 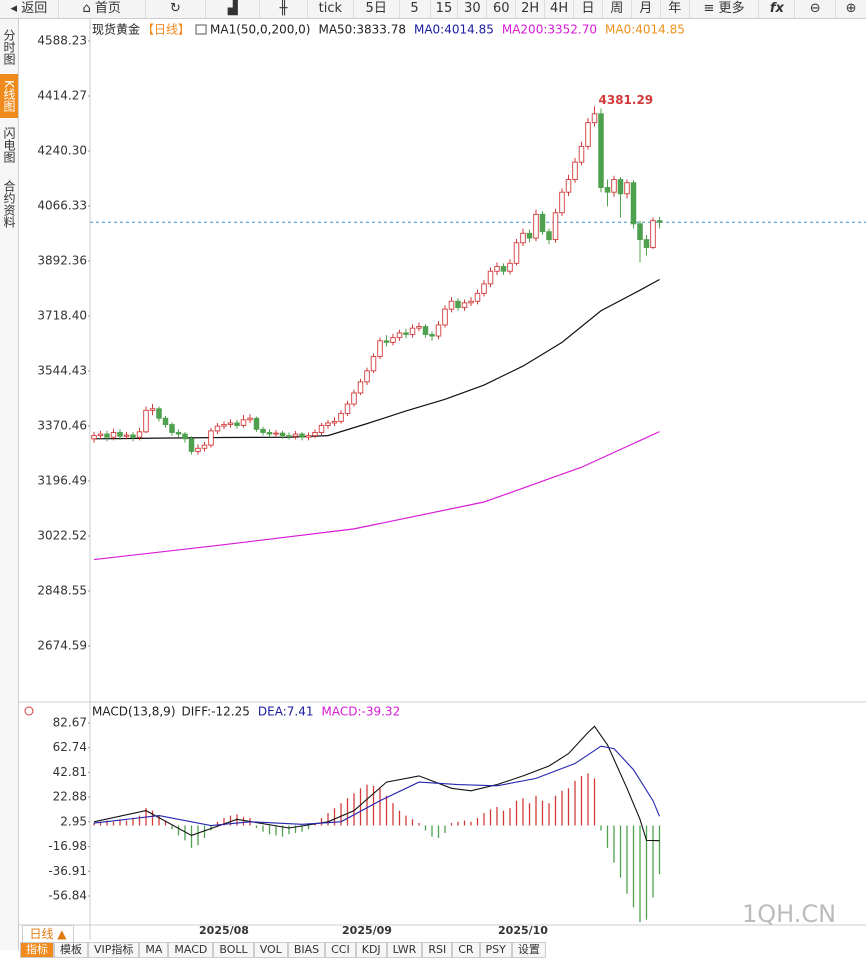 What do you see at coordinates (528, 950) in the screenshot?
I see `tab: 设置` at bounding box center [528, 950].